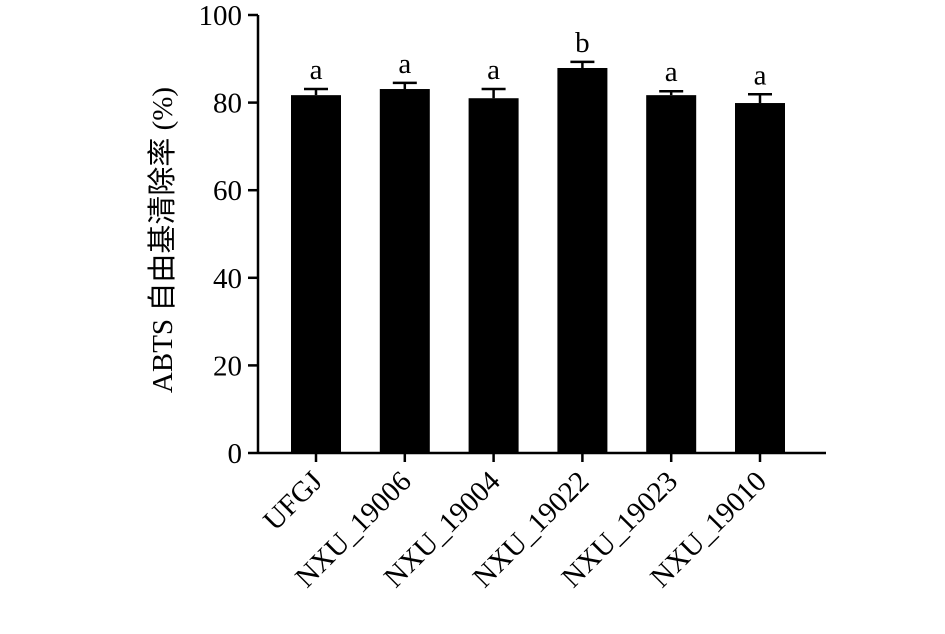  Describe the element at coordinates (227, 104) in the screenshot. I see `y-tick-label: 80` at that location.